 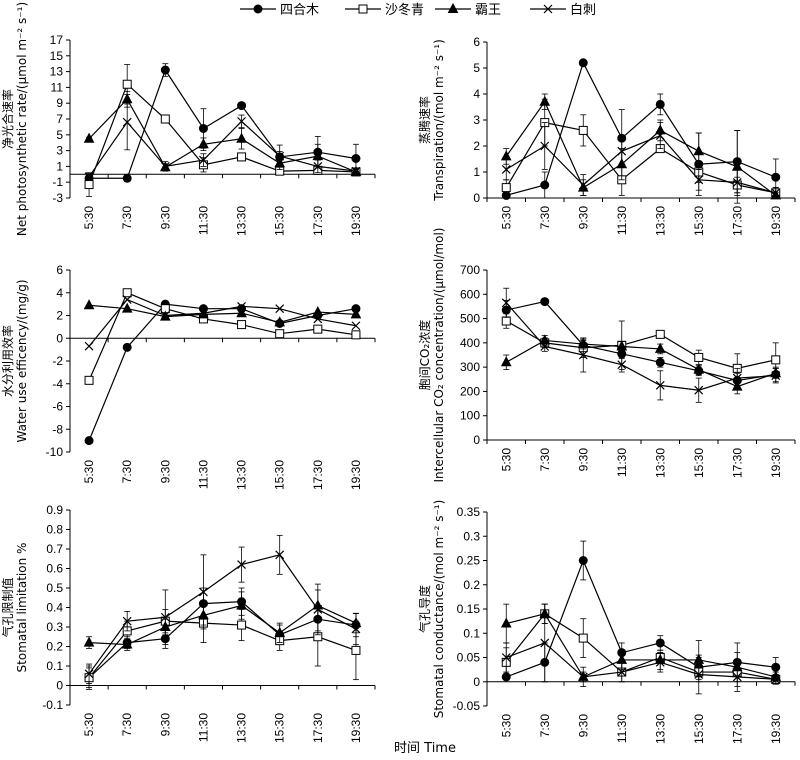 I want to click on legend-label: 沙冬青, so click(x=404, y=10).